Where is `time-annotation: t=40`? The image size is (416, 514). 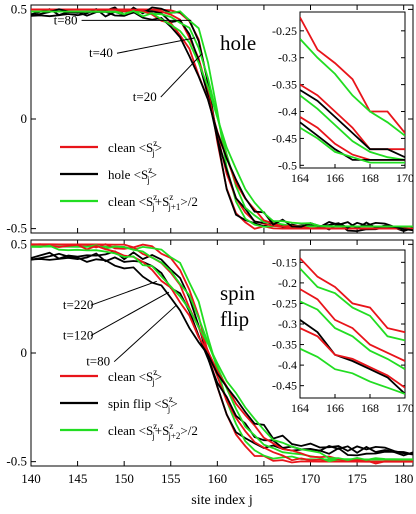 time-annotation: t=40 is located at coordinates (101, 52).